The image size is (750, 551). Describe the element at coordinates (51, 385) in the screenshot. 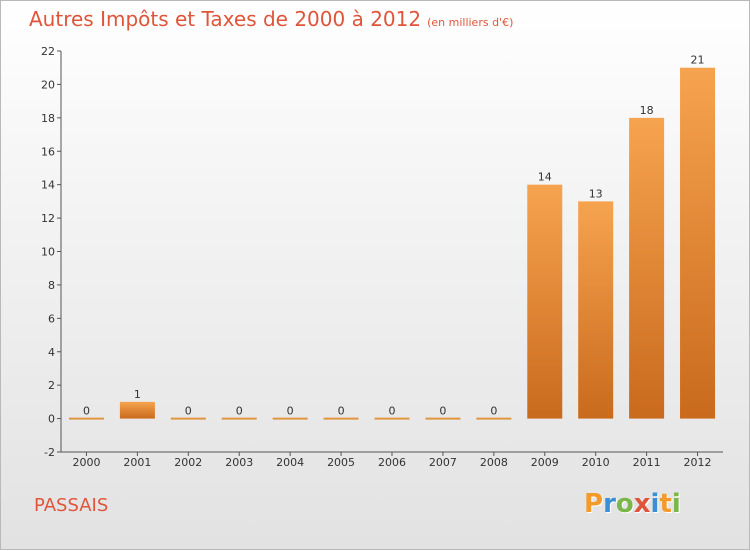

I see `y-tick-label: 2` at that location.